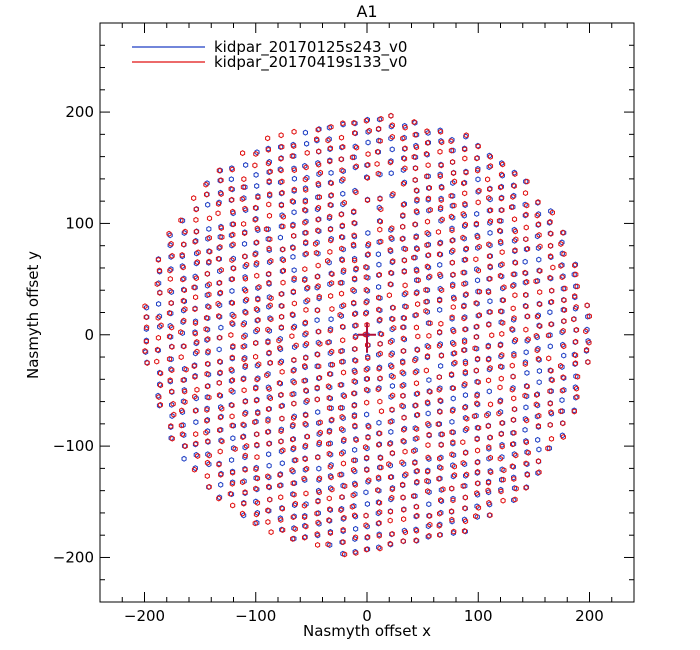  What do you see at coordinates (144, 616) in the screenshot?
I see `x-tick-label: −200` at bounding box center [144, 616].